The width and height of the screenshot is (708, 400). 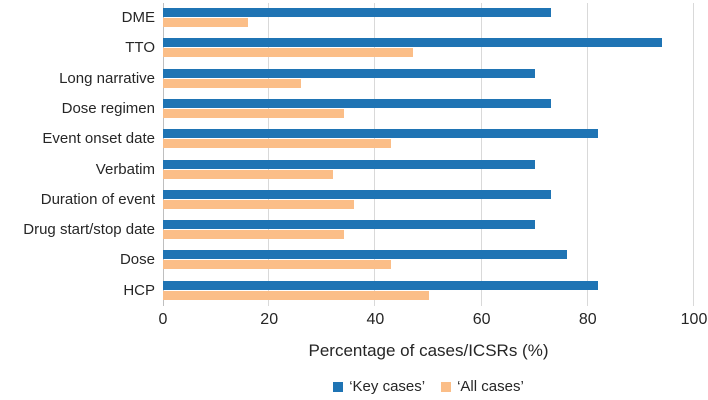 I want to click on bar-all-cases-event-onset-date, so click(x=277, y=144).